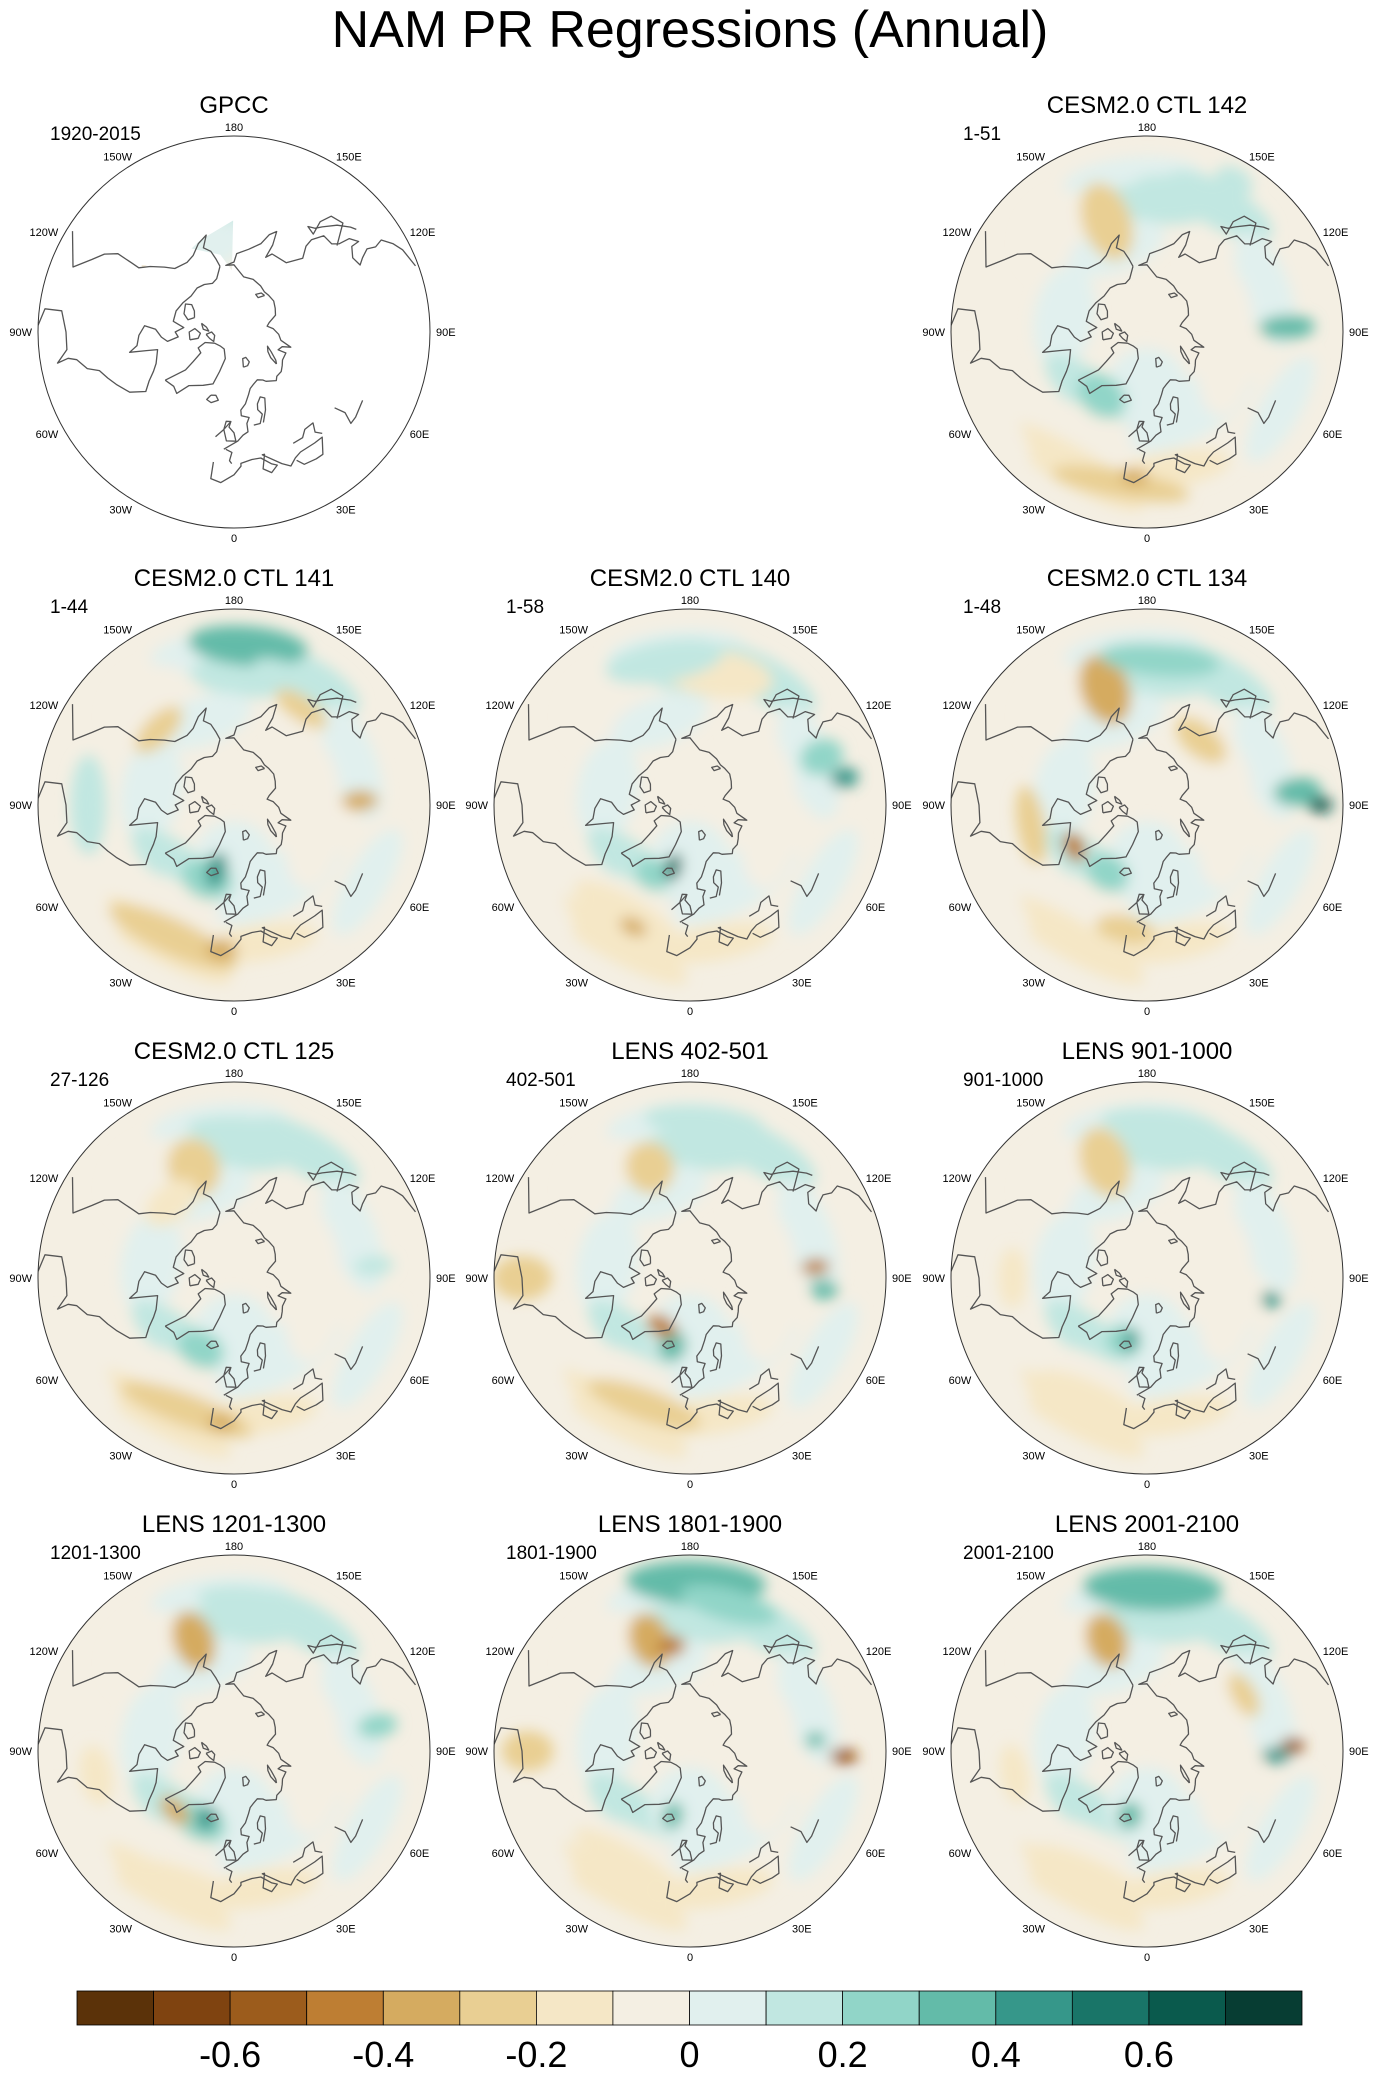 The image size is (1380, 2082). Describe the element at coordinates (1145, 333) in the screenshot. I see `polar-map-cesm2-ctl-142: 180 150E 120E 90E 60E 30E 0 30W 60W 90W 120W 150W` at that location.